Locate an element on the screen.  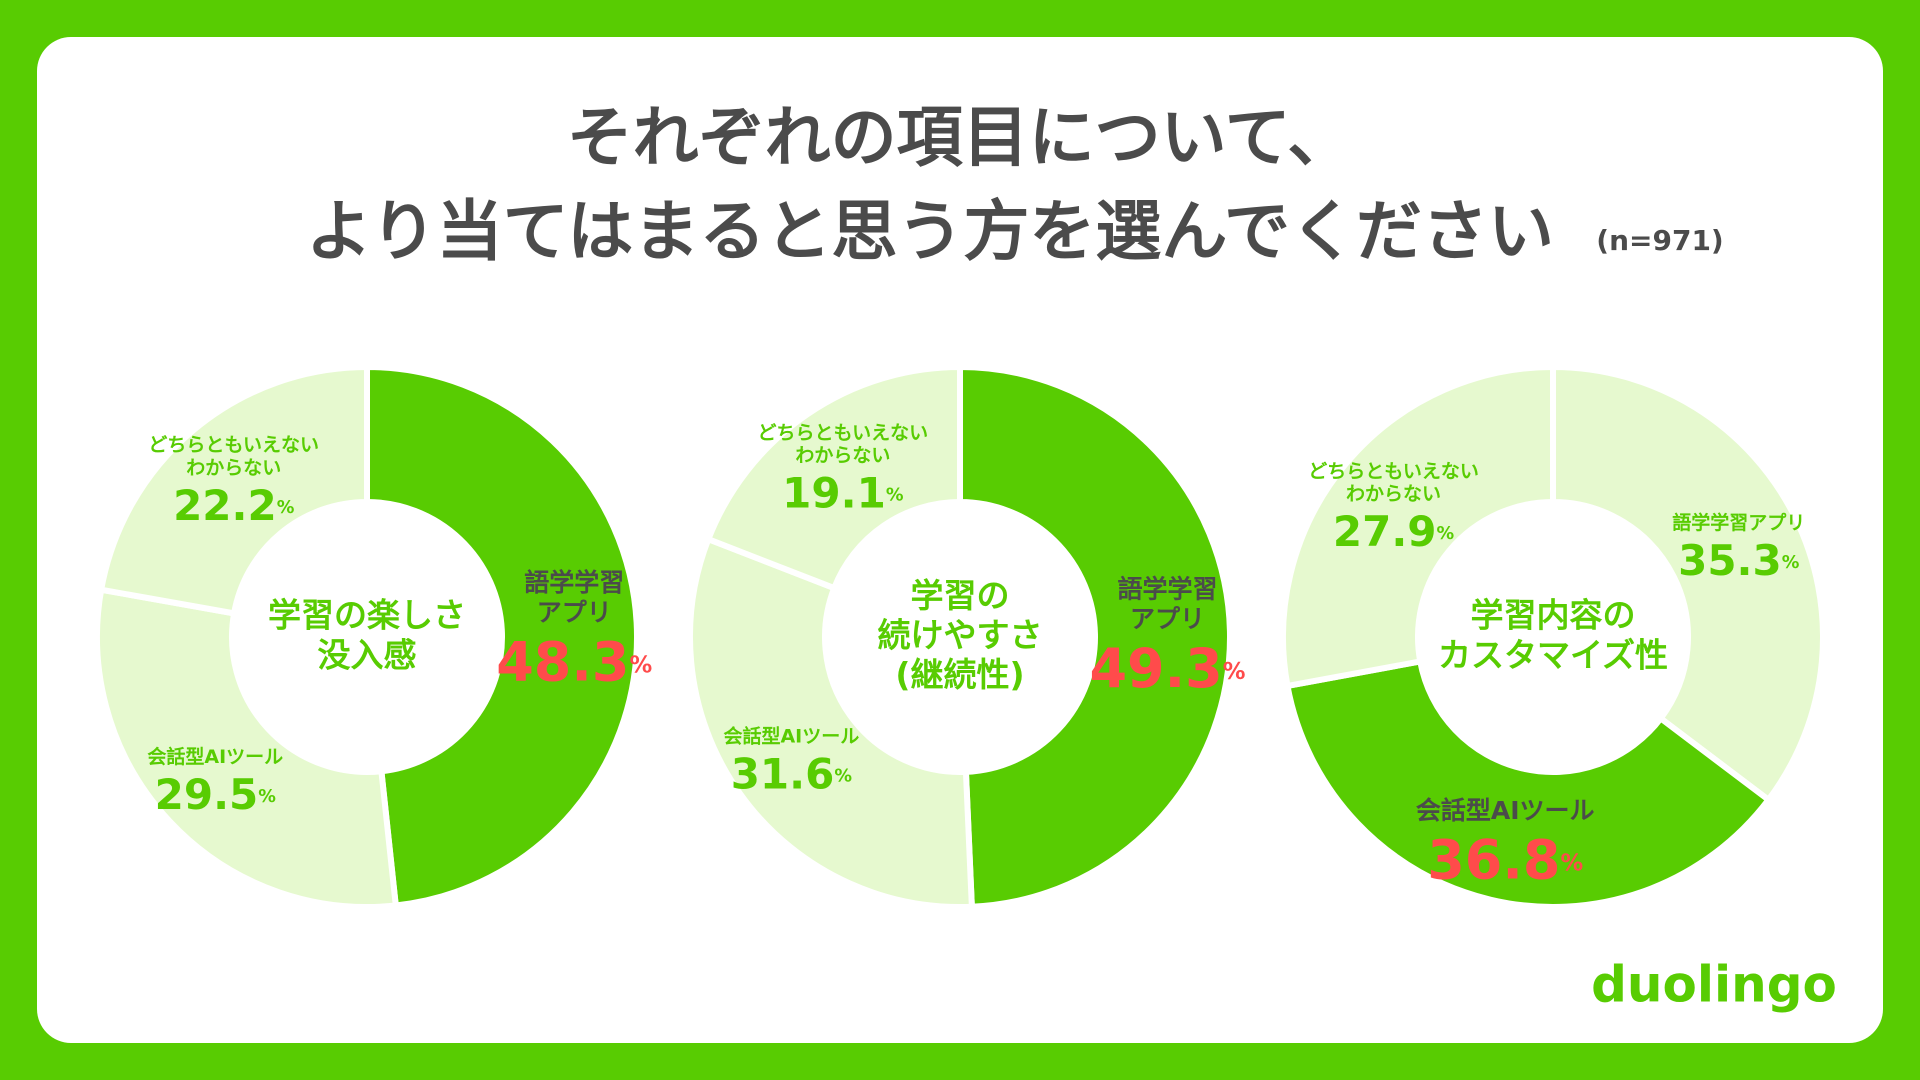
category-label: 語学学習アプリ is located at coordinates (1738, 522).